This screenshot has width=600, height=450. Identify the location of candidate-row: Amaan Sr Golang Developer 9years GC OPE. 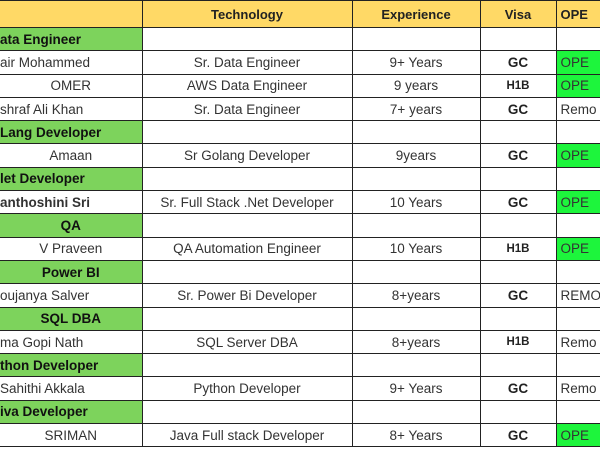
(300, 155).